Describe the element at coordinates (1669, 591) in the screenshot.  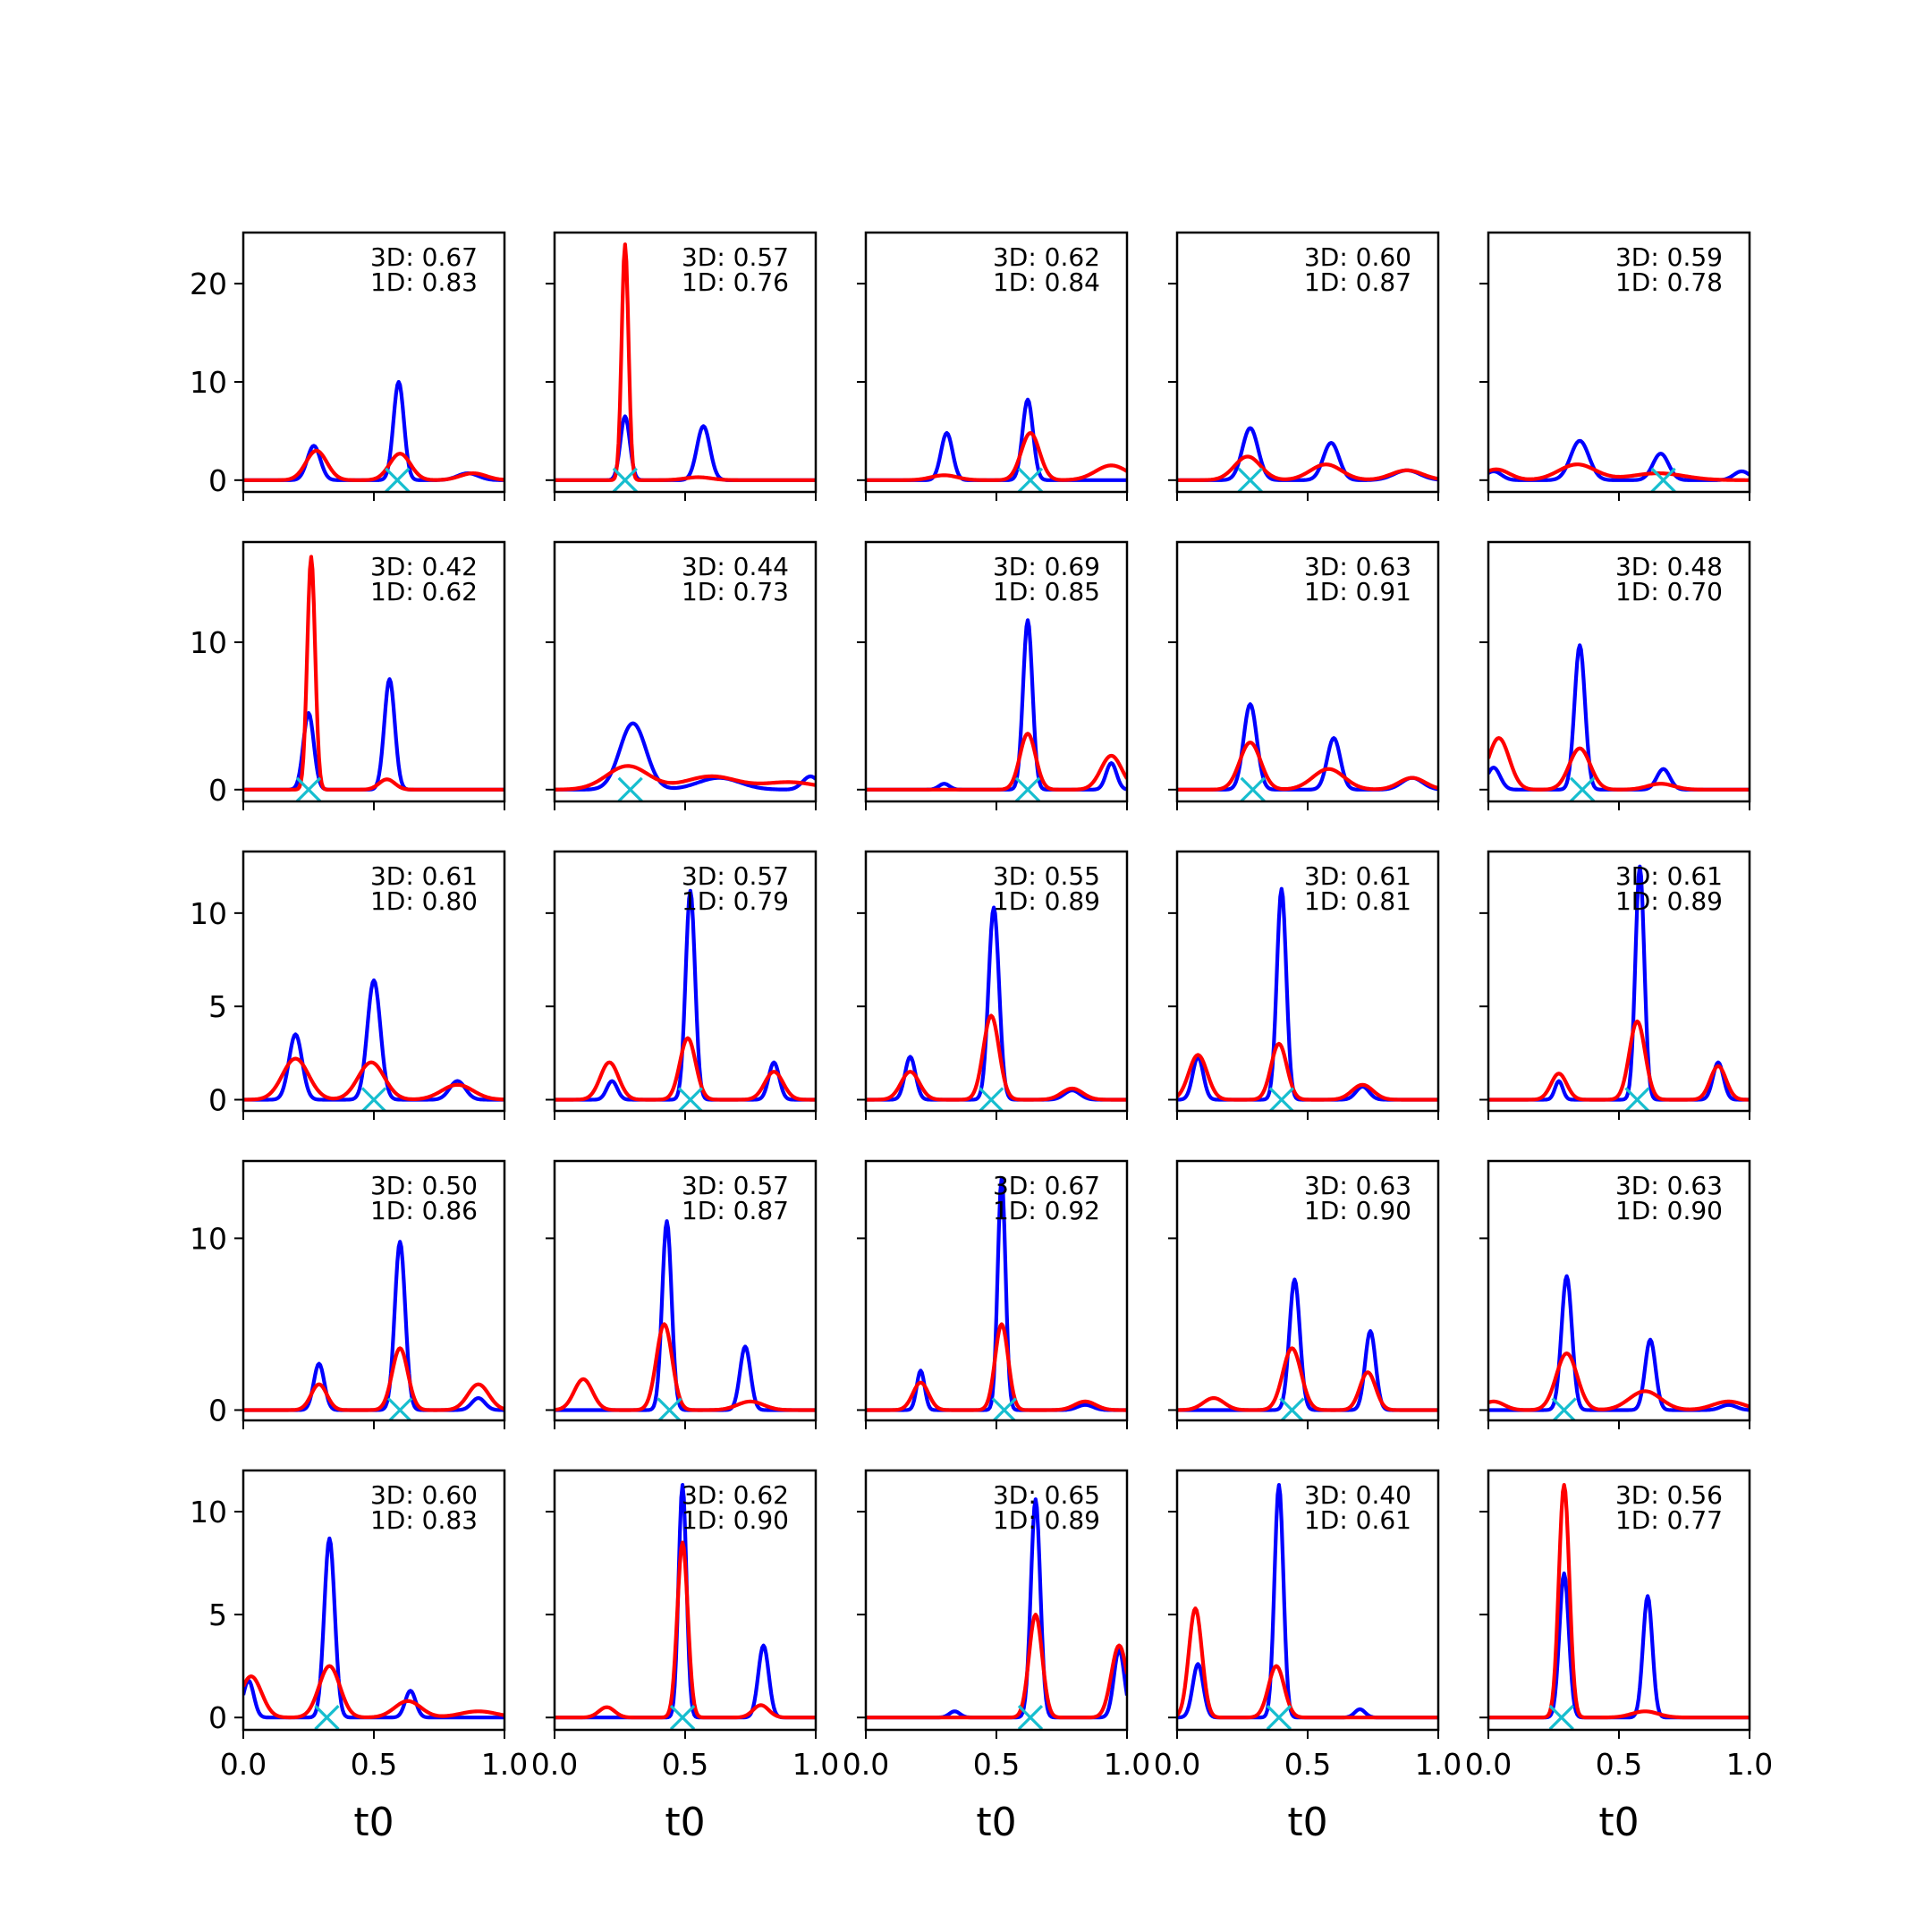
I see `score-1d-label: 1D: 0.70` at that location.